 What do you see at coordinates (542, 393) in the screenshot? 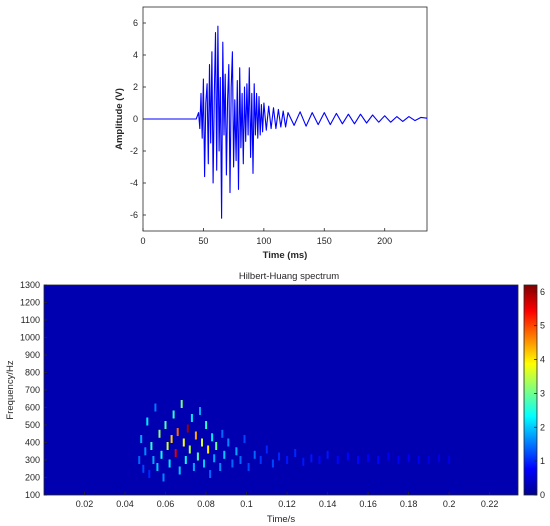
I see `colorbar-tick-label: 3` at bounding box center [542, 393].